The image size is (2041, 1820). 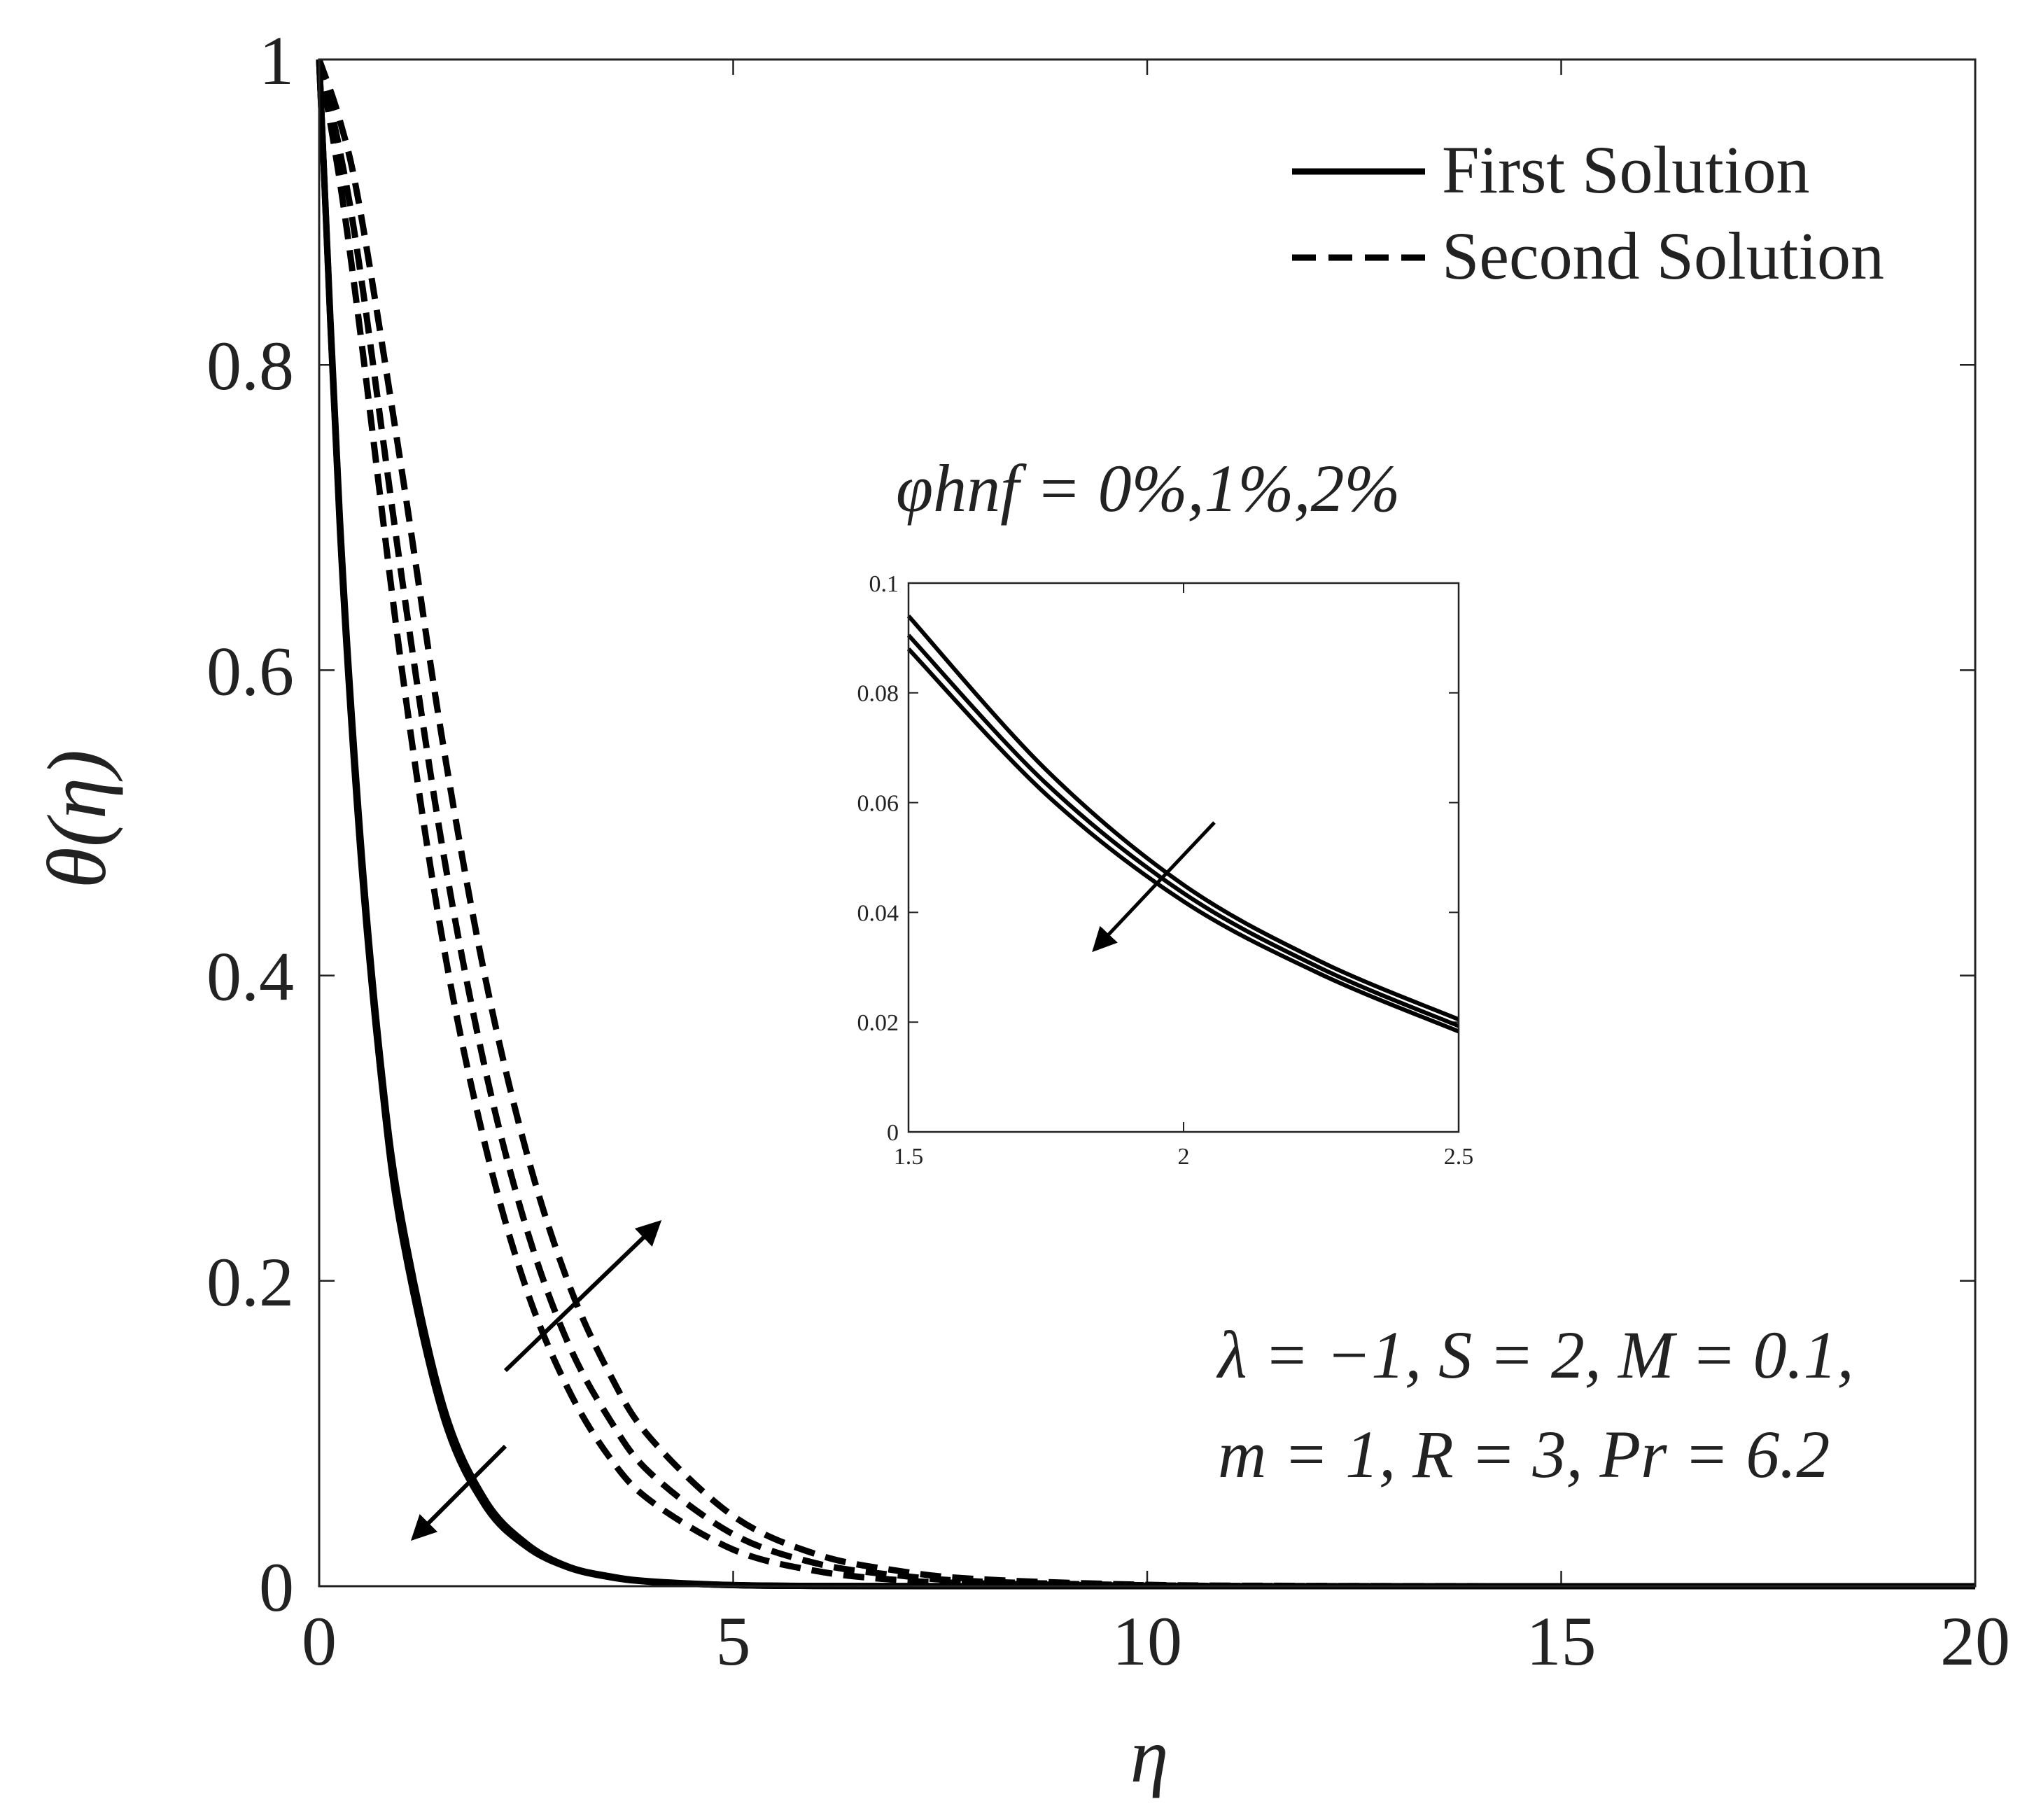 I want to click on inset-trend-arrow, so click(x=1154, y=887).